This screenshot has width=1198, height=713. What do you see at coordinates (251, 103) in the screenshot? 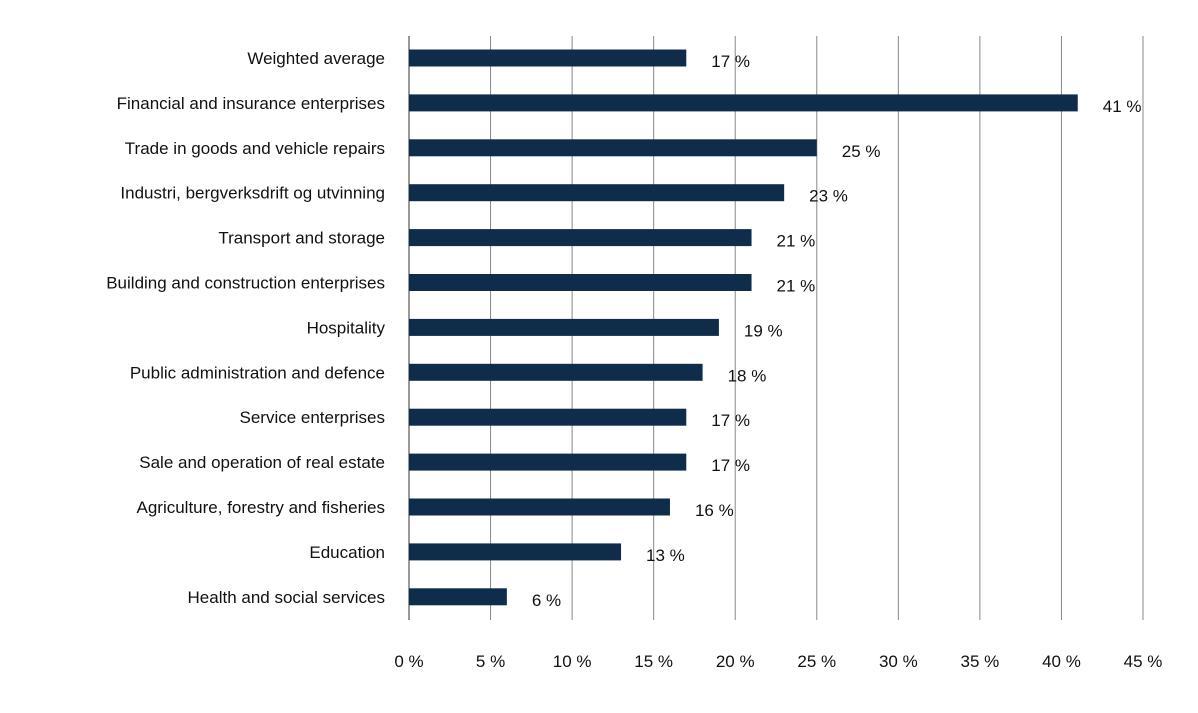
I see `category-label: Financial and insurance enterprises` at bounding box center [251, 103].